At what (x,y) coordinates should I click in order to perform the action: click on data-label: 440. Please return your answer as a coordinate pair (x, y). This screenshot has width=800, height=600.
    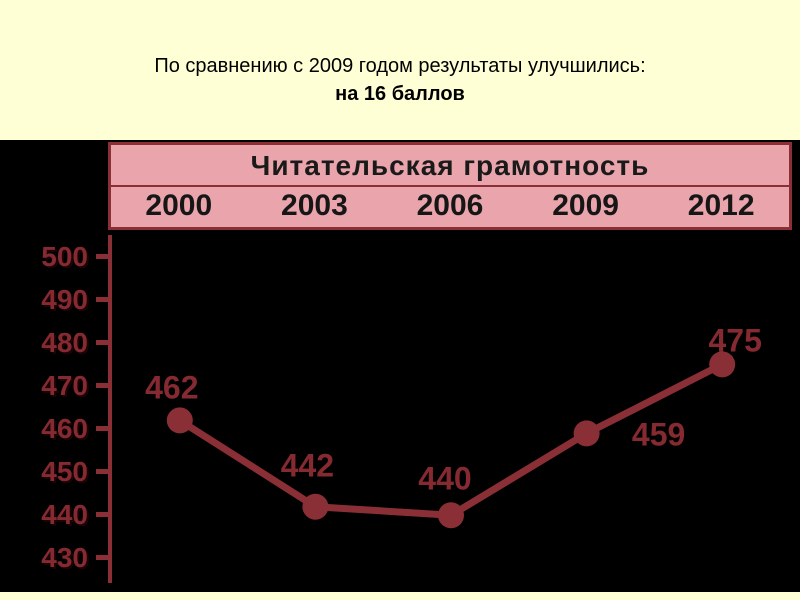
    Looking at the image, I should click on (444, 478).